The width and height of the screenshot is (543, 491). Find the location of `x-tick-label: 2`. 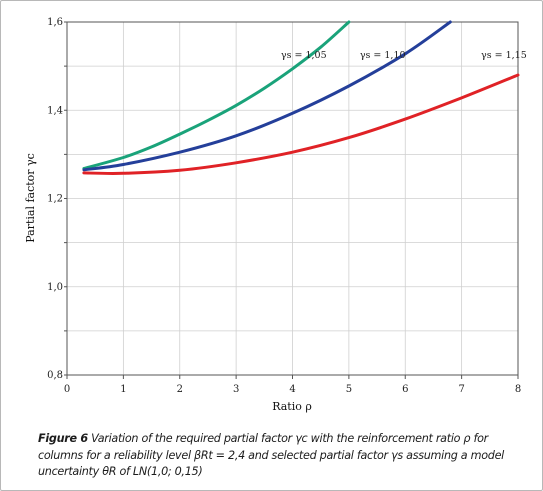

x-tick-label: 2 is located at coordinates (180, 389).